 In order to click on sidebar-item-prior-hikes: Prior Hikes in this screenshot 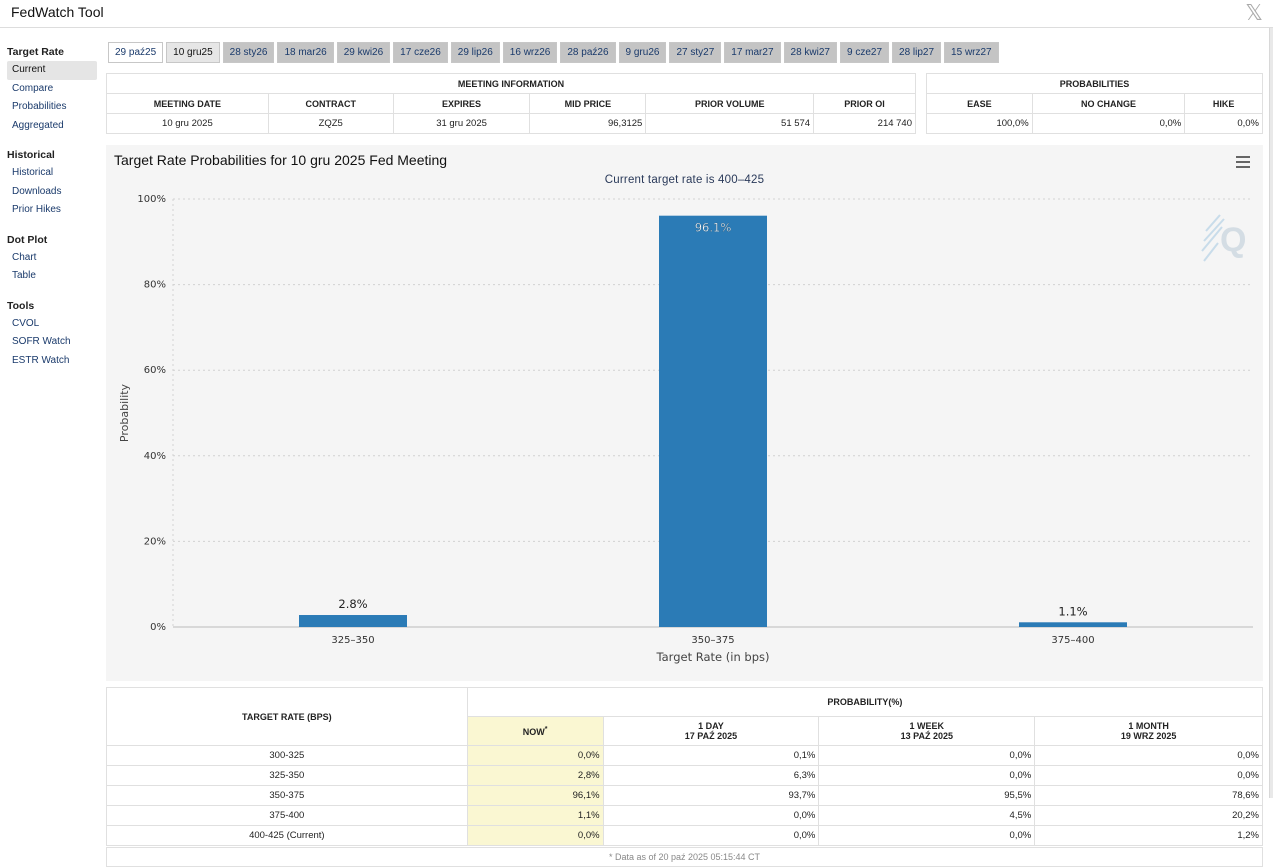, I will do `click(36, 209)`.